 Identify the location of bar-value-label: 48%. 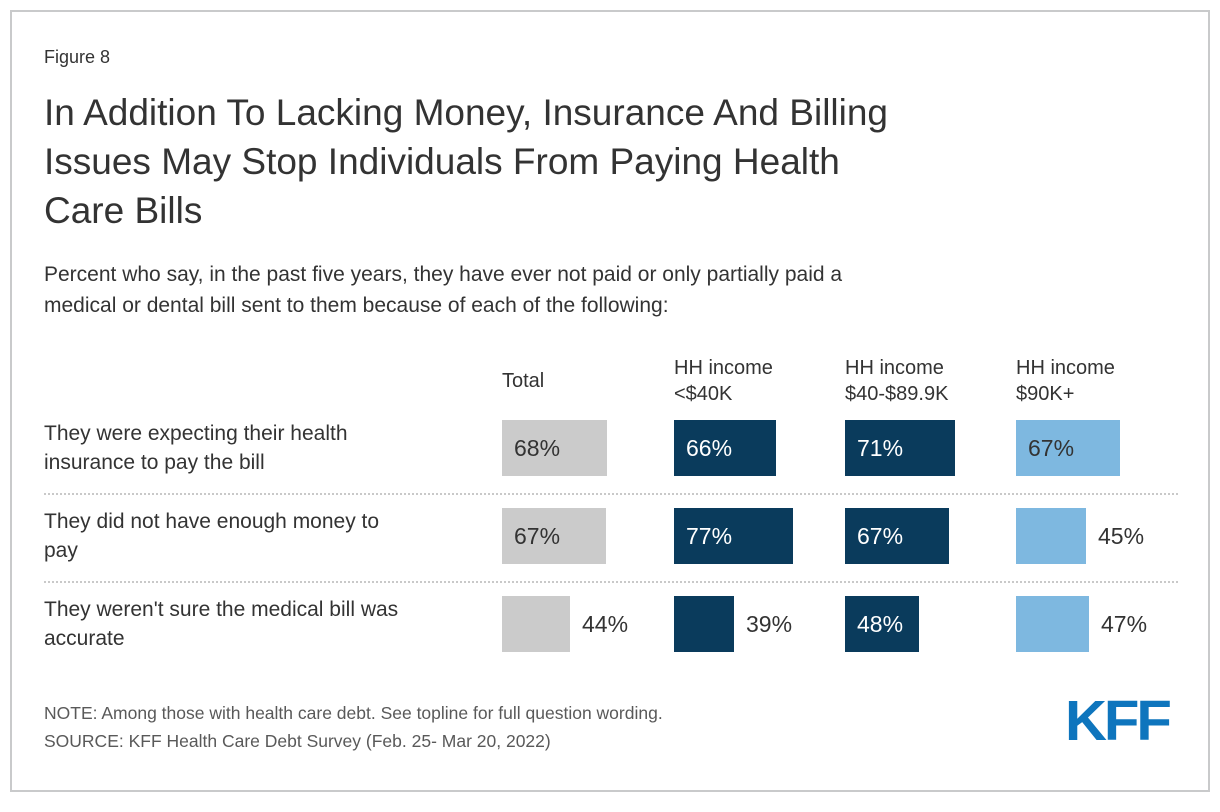
(880, 623).